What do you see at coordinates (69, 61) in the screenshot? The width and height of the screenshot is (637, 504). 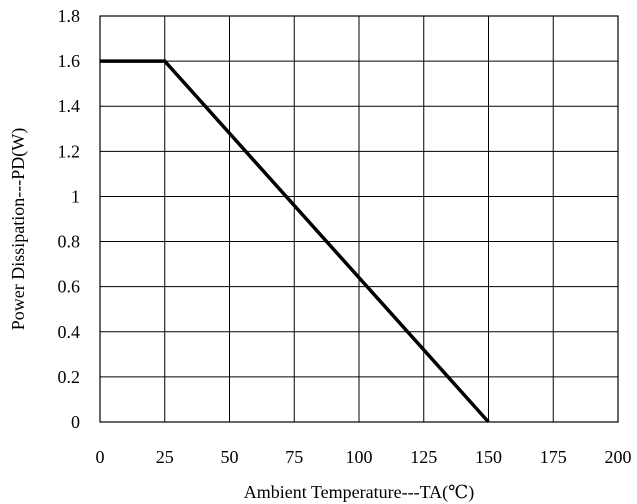 I see `y-tick-label: 1.6` at bounding box center [69, 61].